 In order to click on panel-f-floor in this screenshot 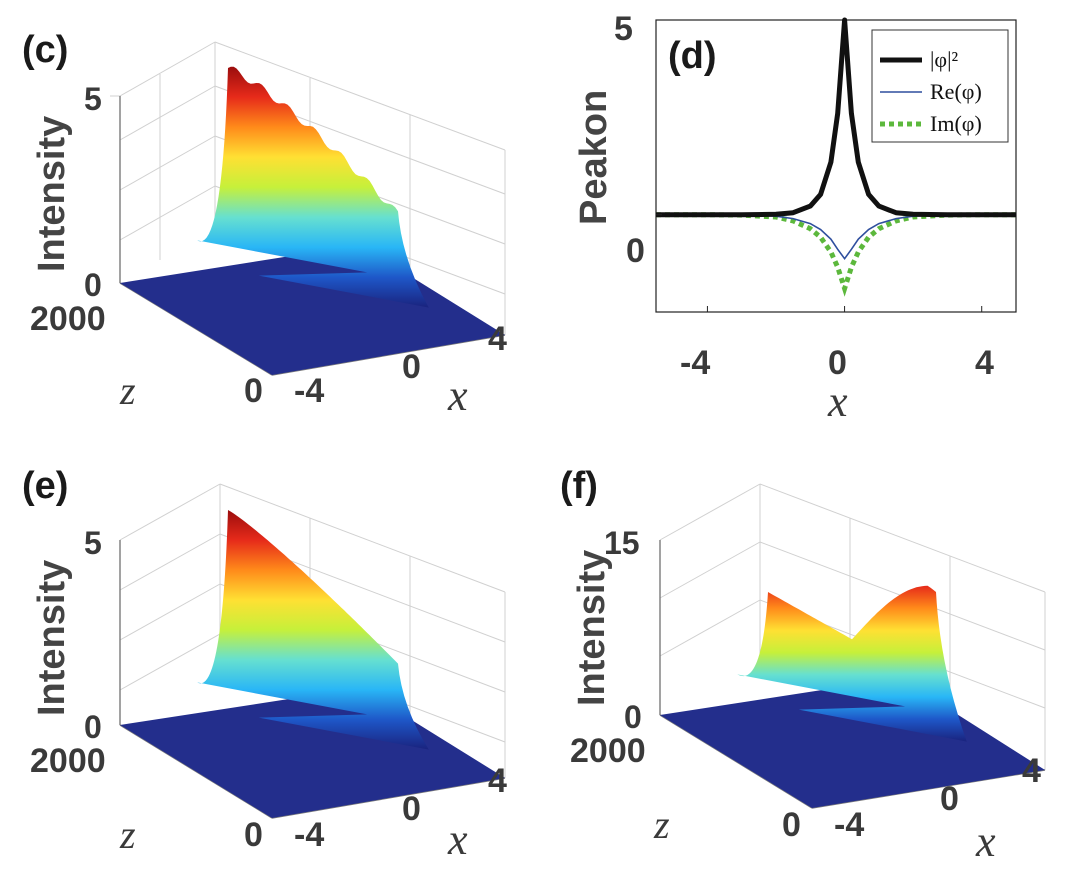, I will do `click(852, 743)`.